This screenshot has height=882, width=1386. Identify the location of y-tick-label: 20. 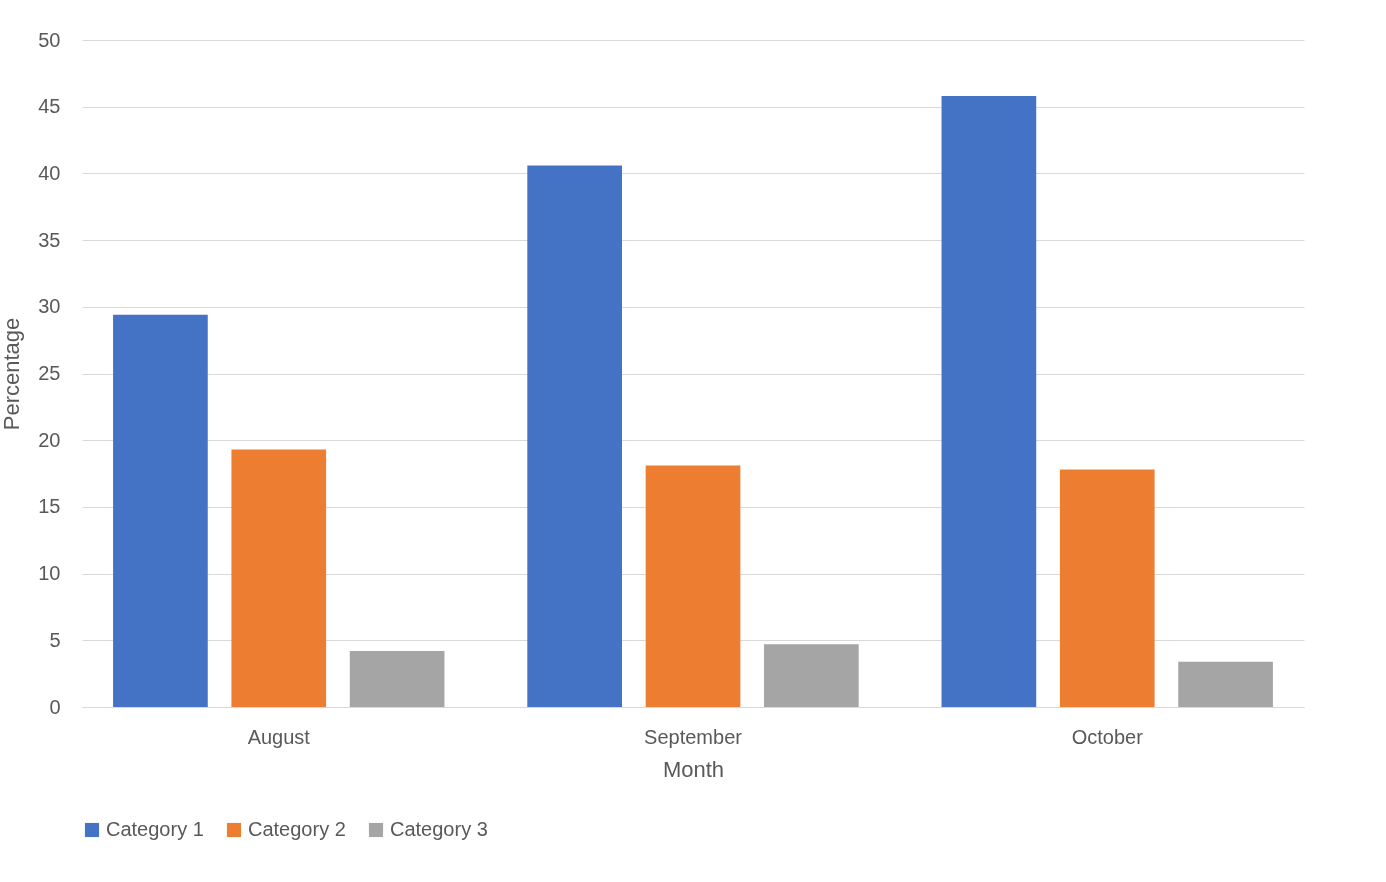
(49, 439).